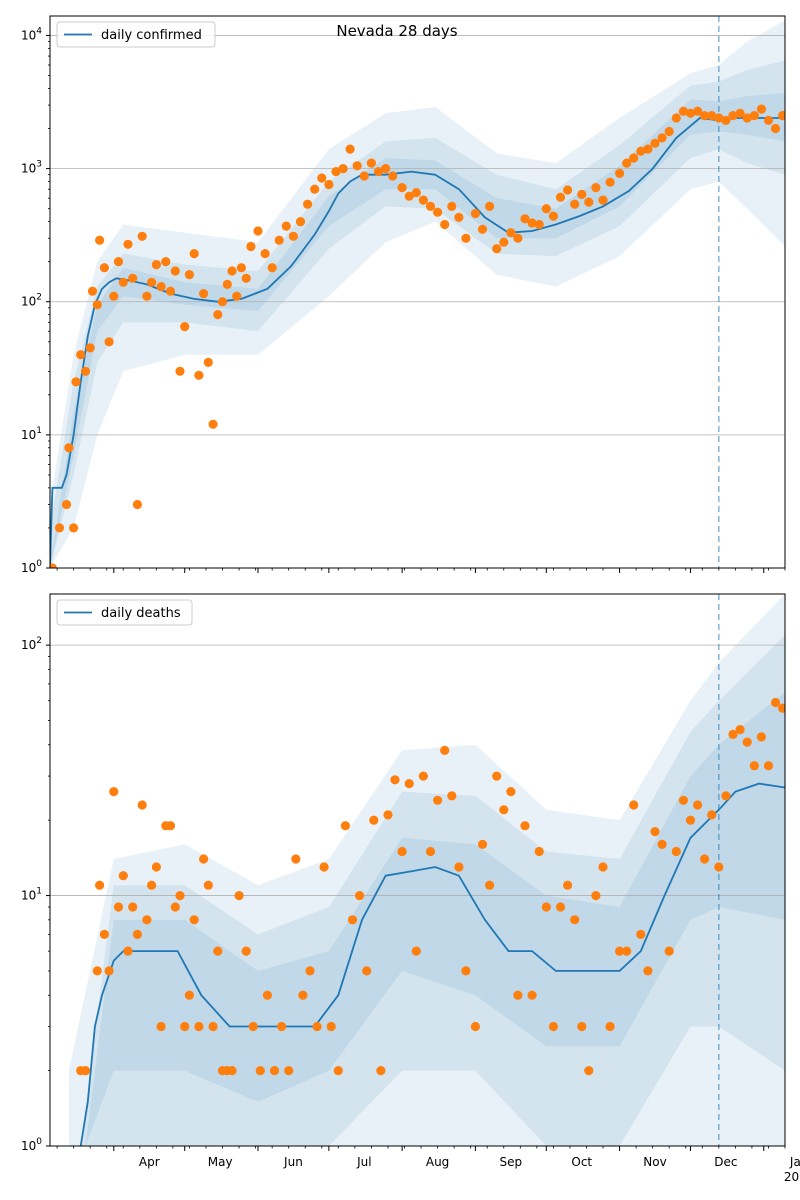 Image resolution: width=800 pixels, height=1200 pixels. Describe the element at coordinates (581, 1162) in the screenshot. I see `x-tick-label: Oct` at that location.